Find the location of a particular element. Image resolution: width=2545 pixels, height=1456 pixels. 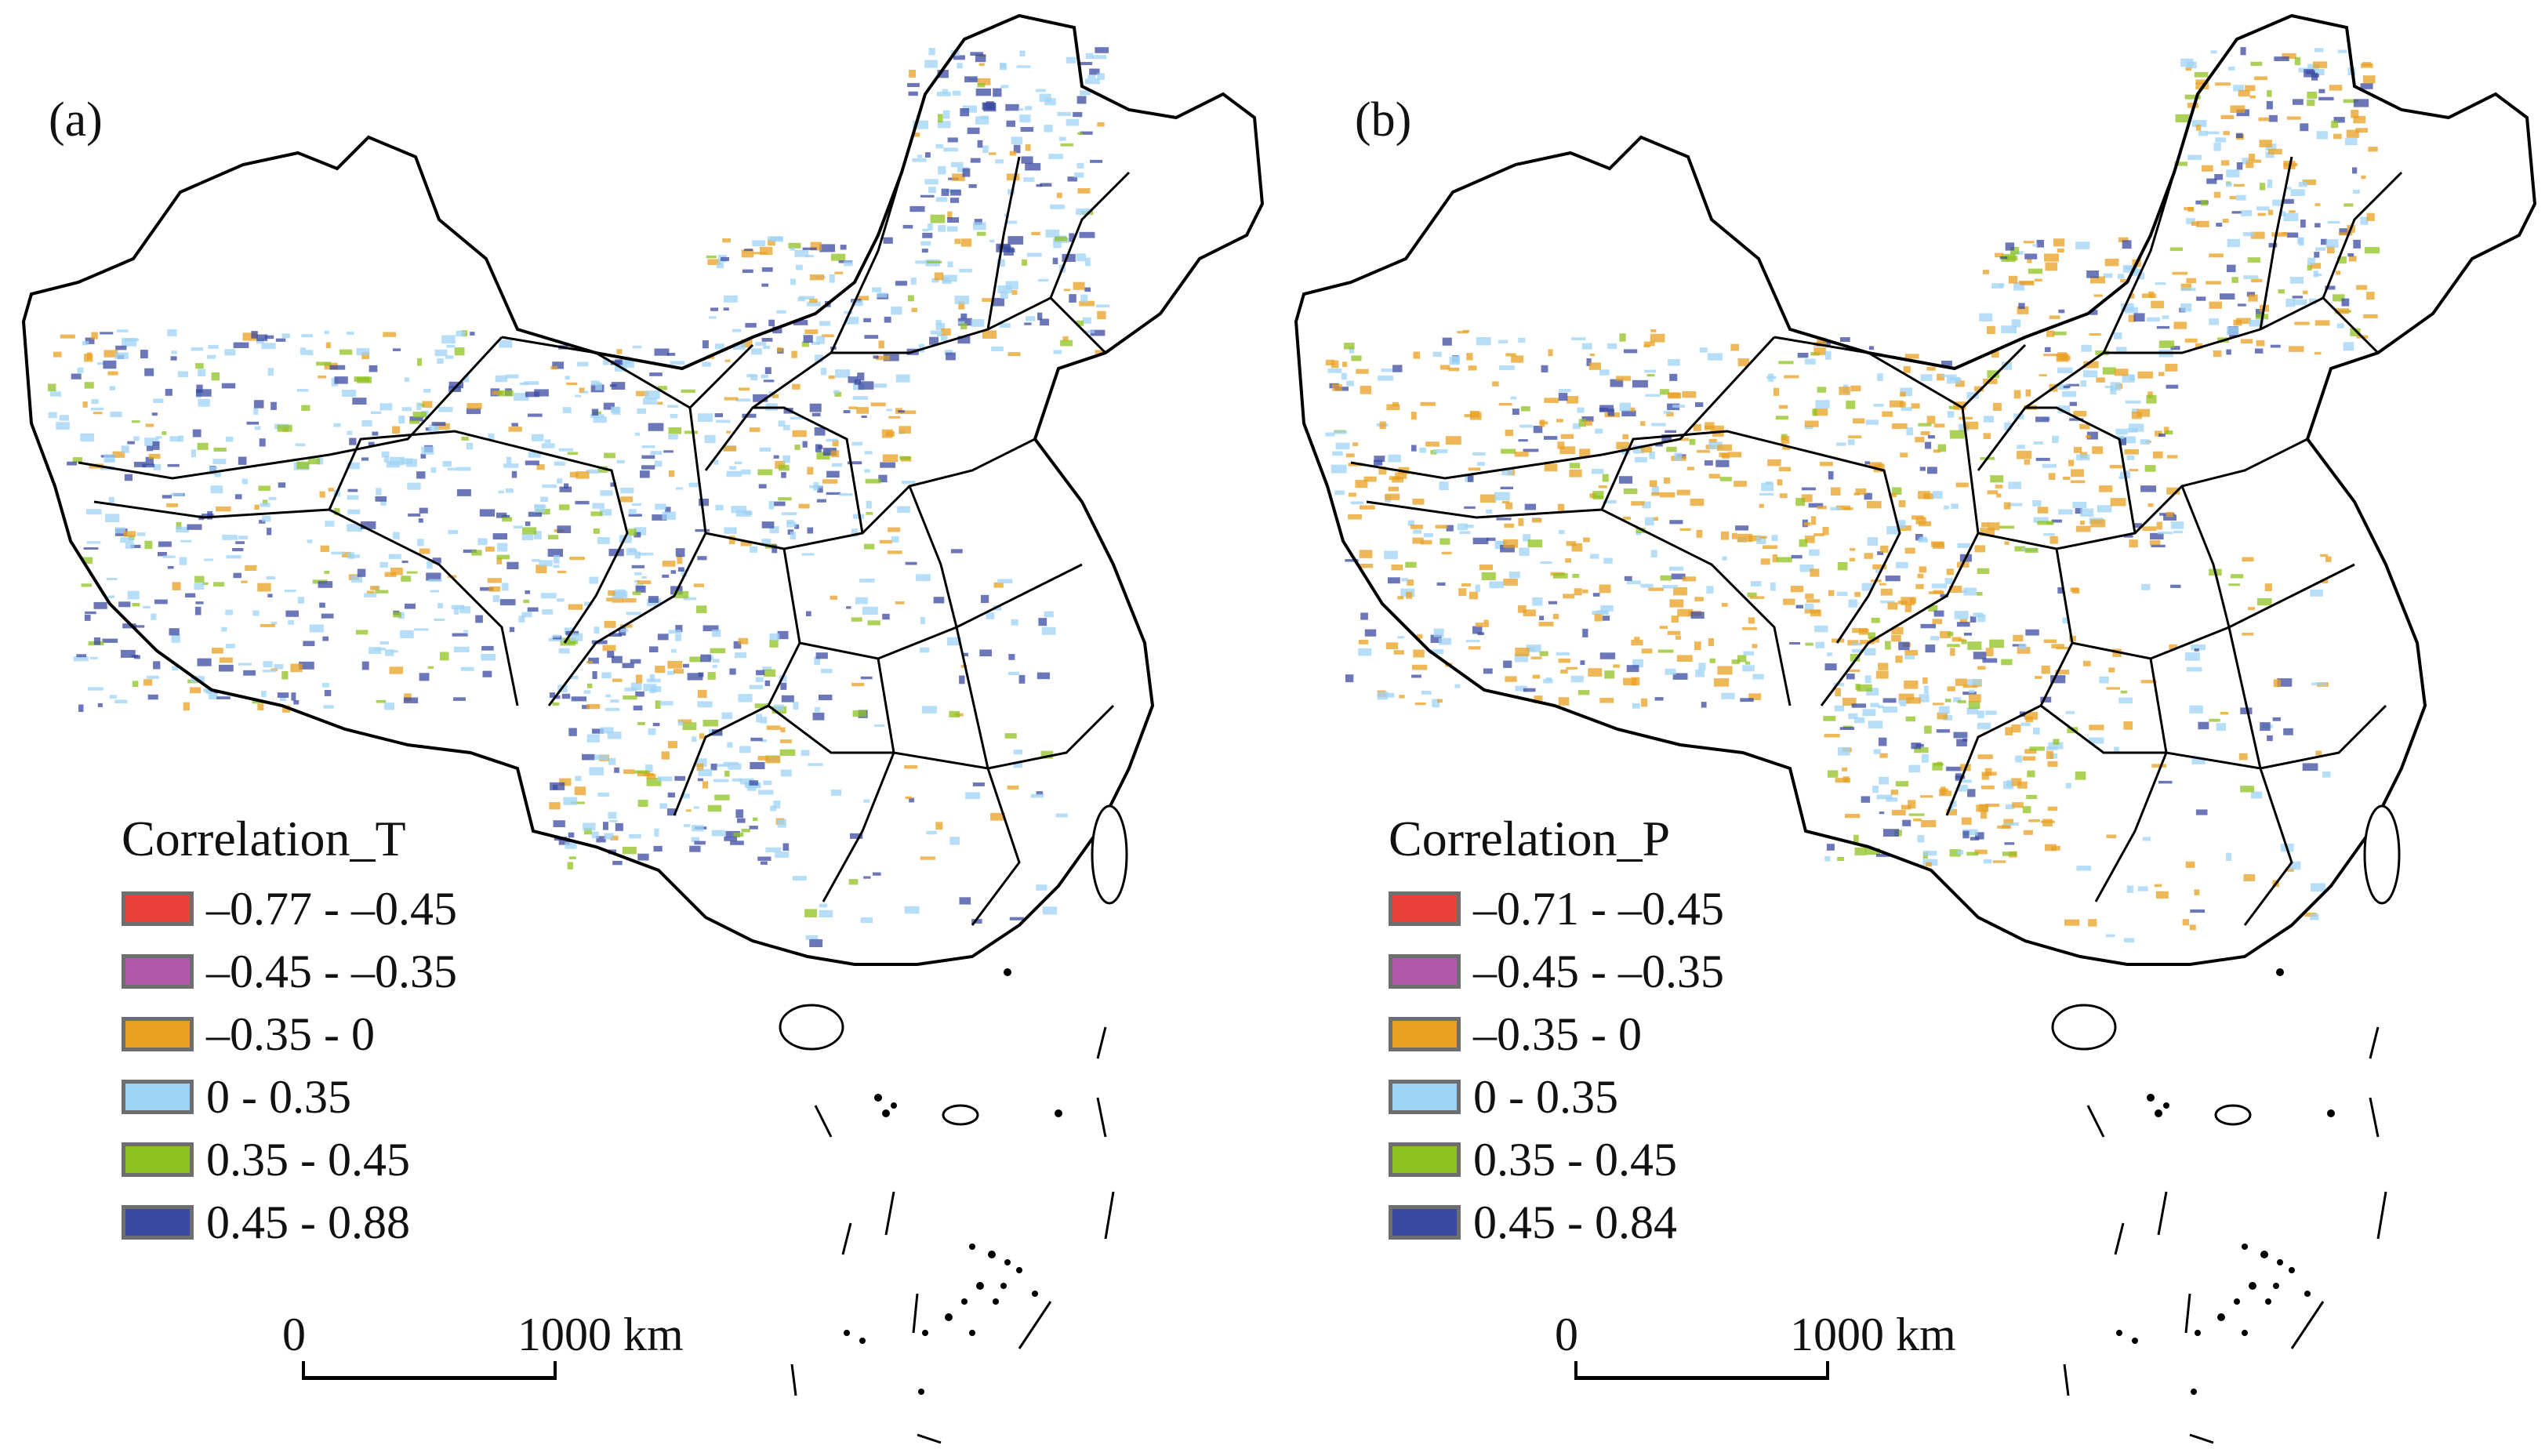

legend-swatch is located at coordinates (1425, 1097).